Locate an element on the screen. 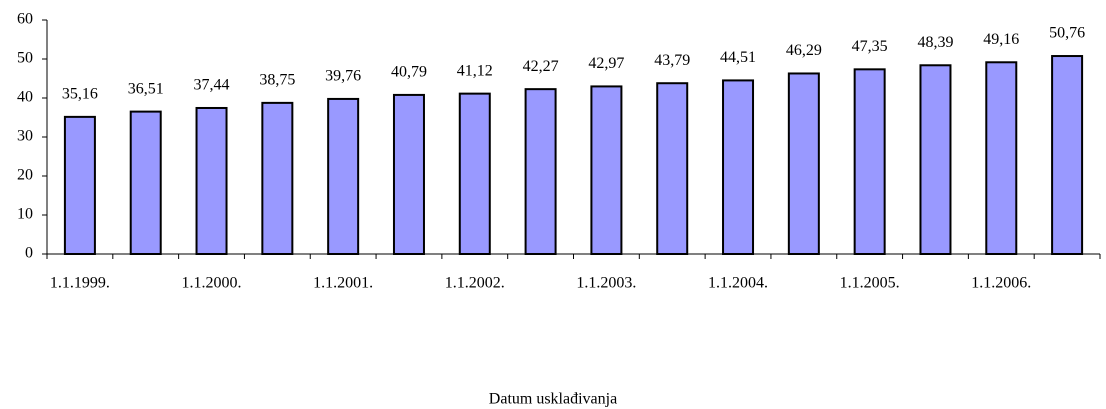 The image size is (1106, 409). y-tick-label: 60 is located at coordinates (25, 19).